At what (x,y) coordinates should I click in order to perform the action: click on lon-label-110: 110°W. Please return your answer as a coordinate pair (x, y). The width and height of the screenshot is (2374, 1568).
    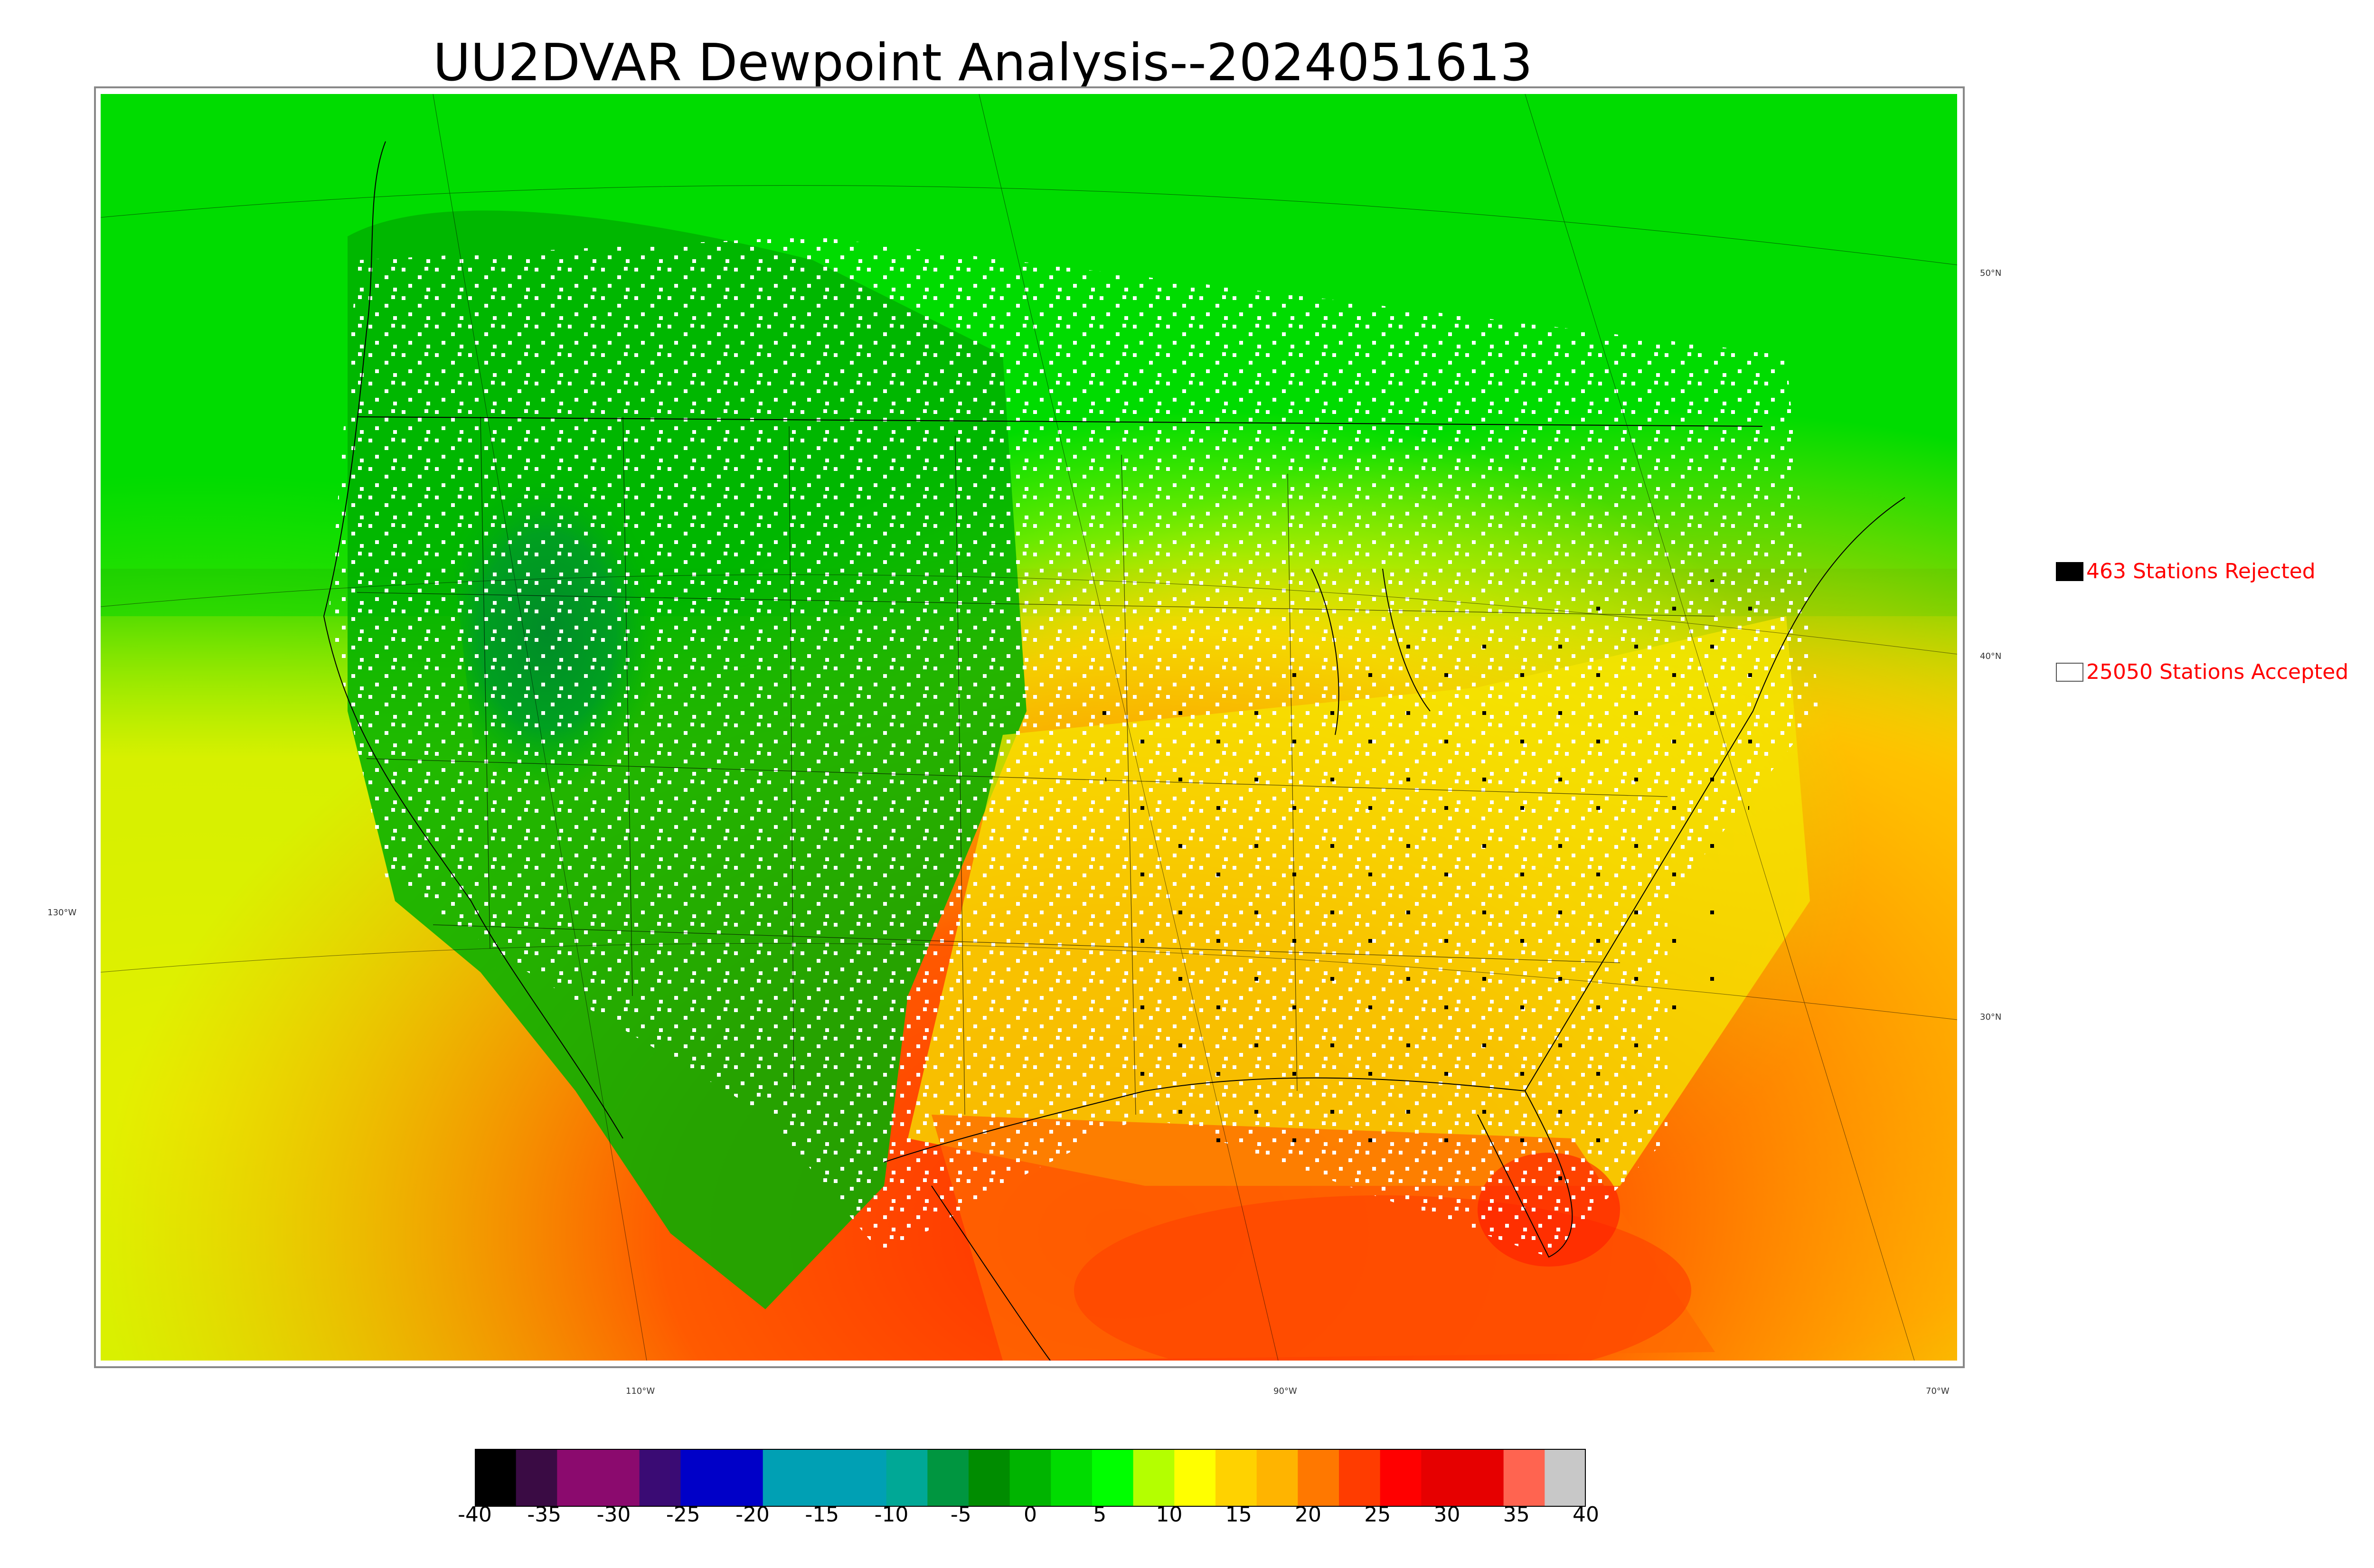
    Looking at the image, I should click on (640, 1391).